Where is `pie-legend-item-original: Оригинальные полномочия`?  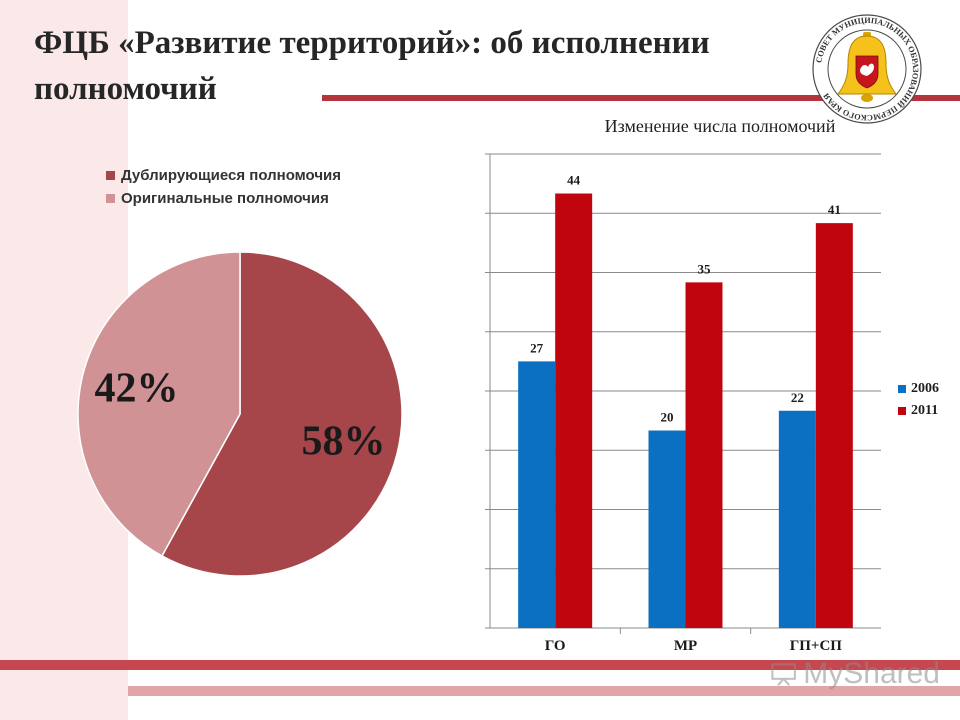
pie-legend-item-original: Оригинальные полномочия is located at coordinates (223, 198).